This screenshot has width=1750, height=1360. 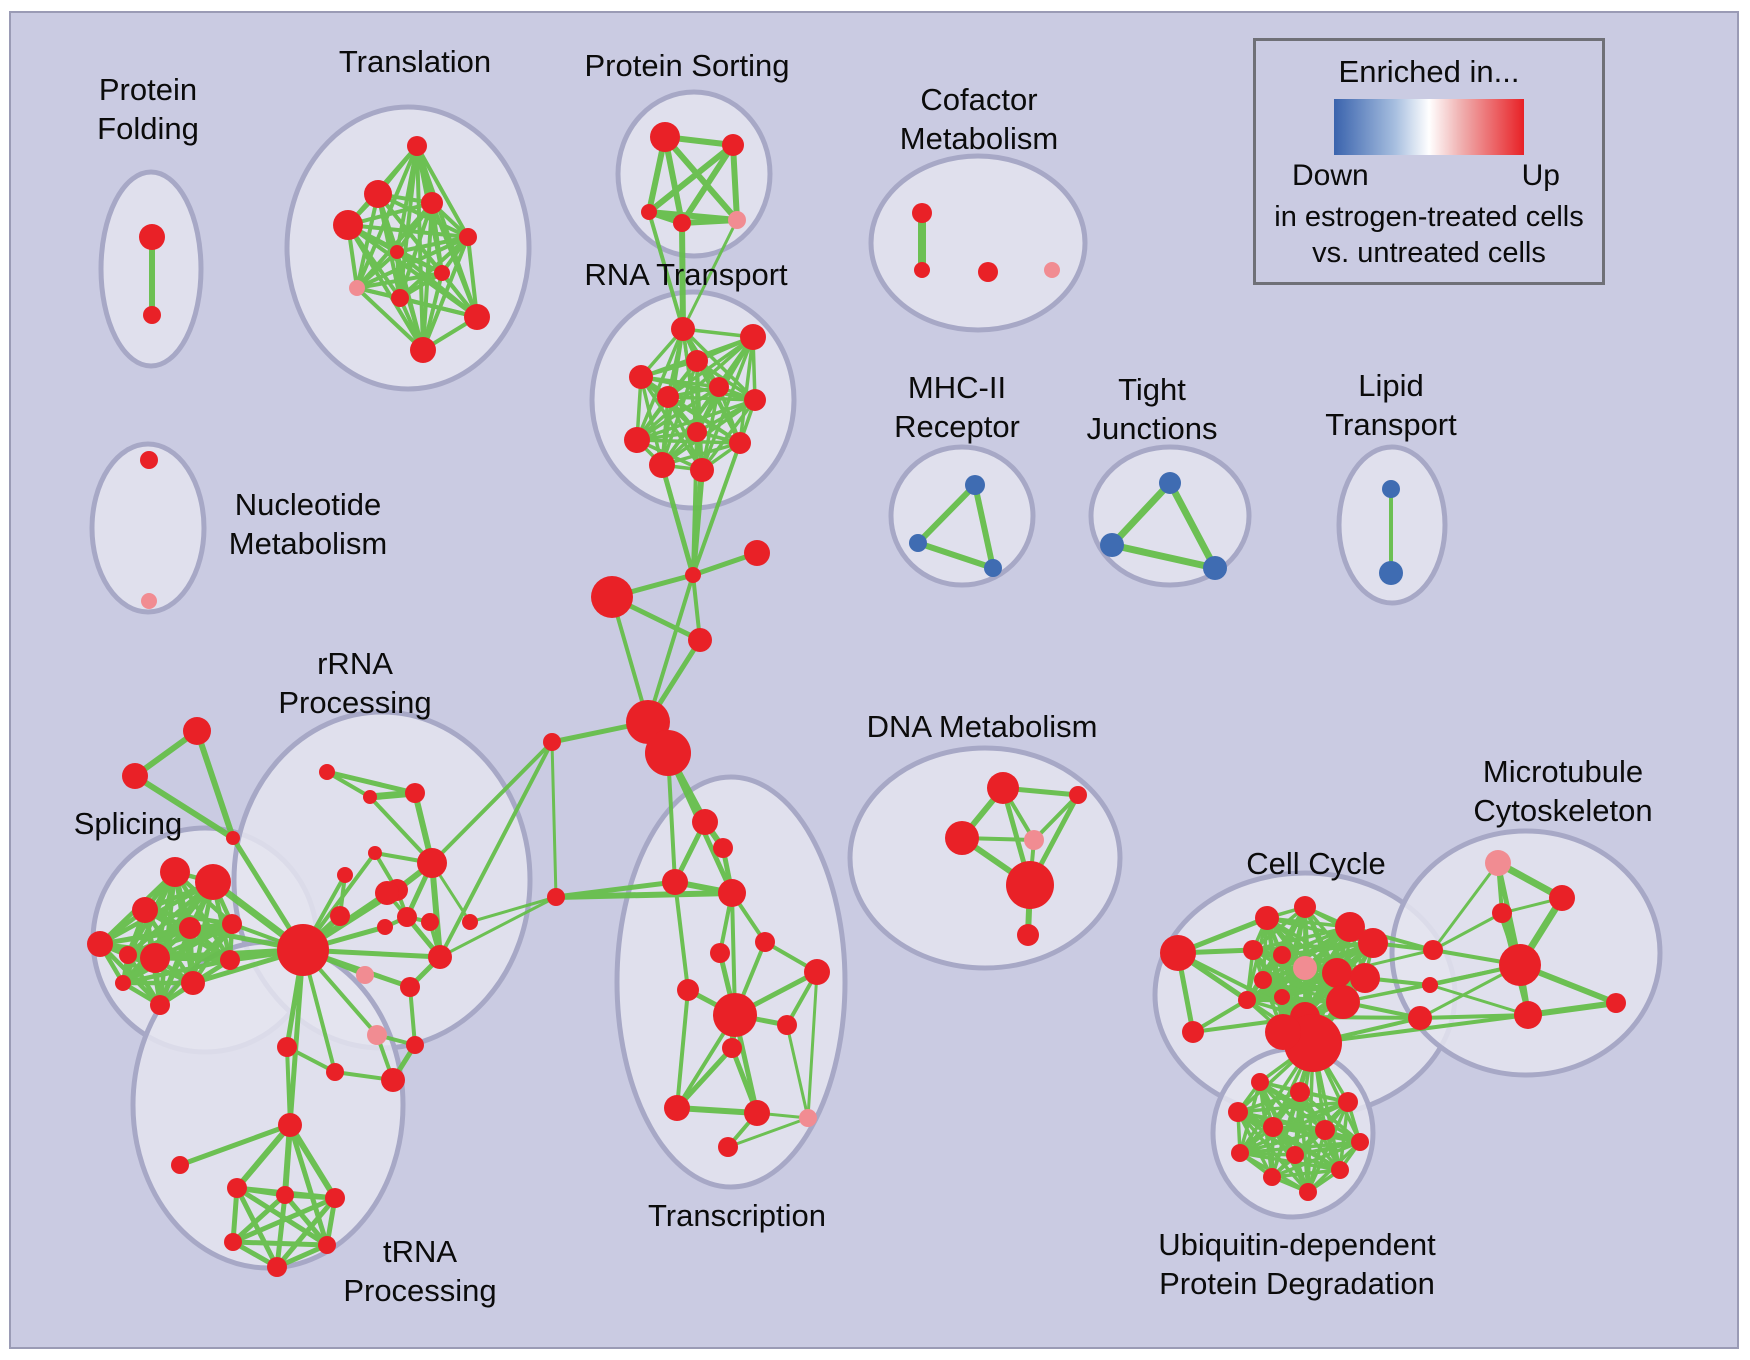 What do you see at coordinates (982, 726) in the screenshot?
I see `cluster-label-dna-metabolism: DNA Metabolism` at bounding box center [982, 726].